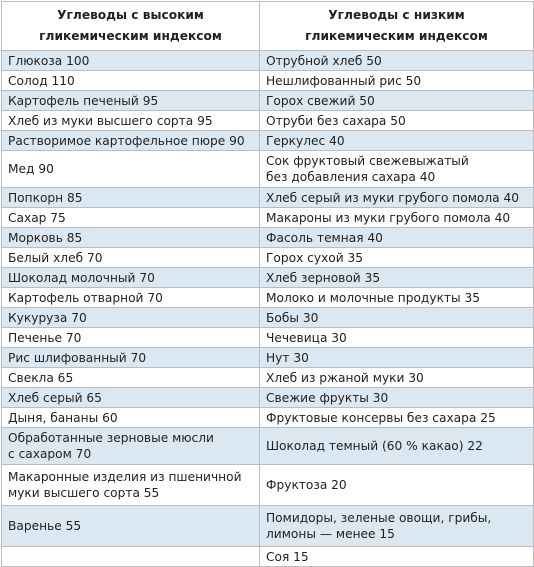  I want to click on high-gi-cell: Солод 110, so click(130, 80).